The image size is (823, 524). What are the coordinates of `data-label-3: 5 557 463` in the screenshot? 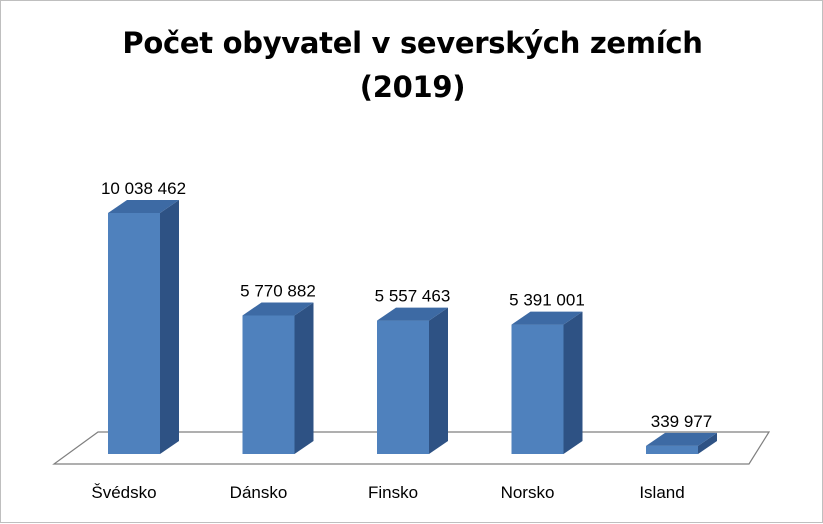 It's located at (413, 296).